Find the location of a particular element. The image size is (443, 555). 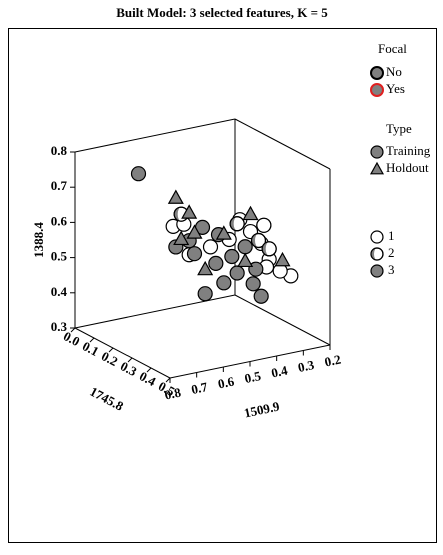

x-tick-label: 0.1 is located at coordinates (90, 348).